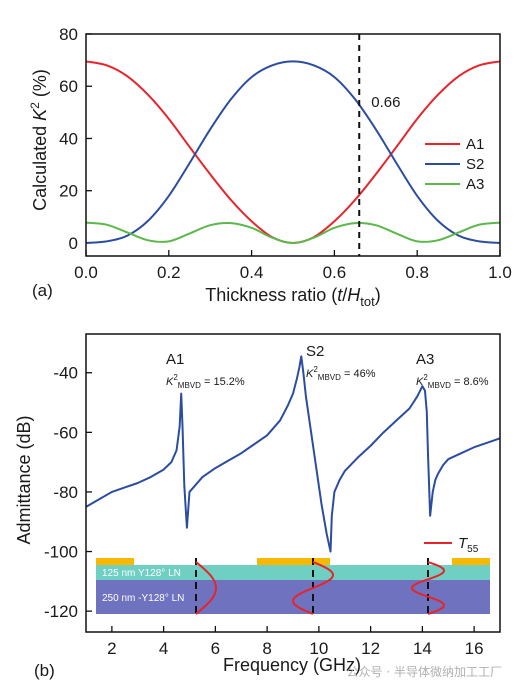 The height and width of the screenshot is (694, 521). Describe the element at coordinates (474, 648) in the screenshot. I see `panel-b-xtick-label: 16` at that location.